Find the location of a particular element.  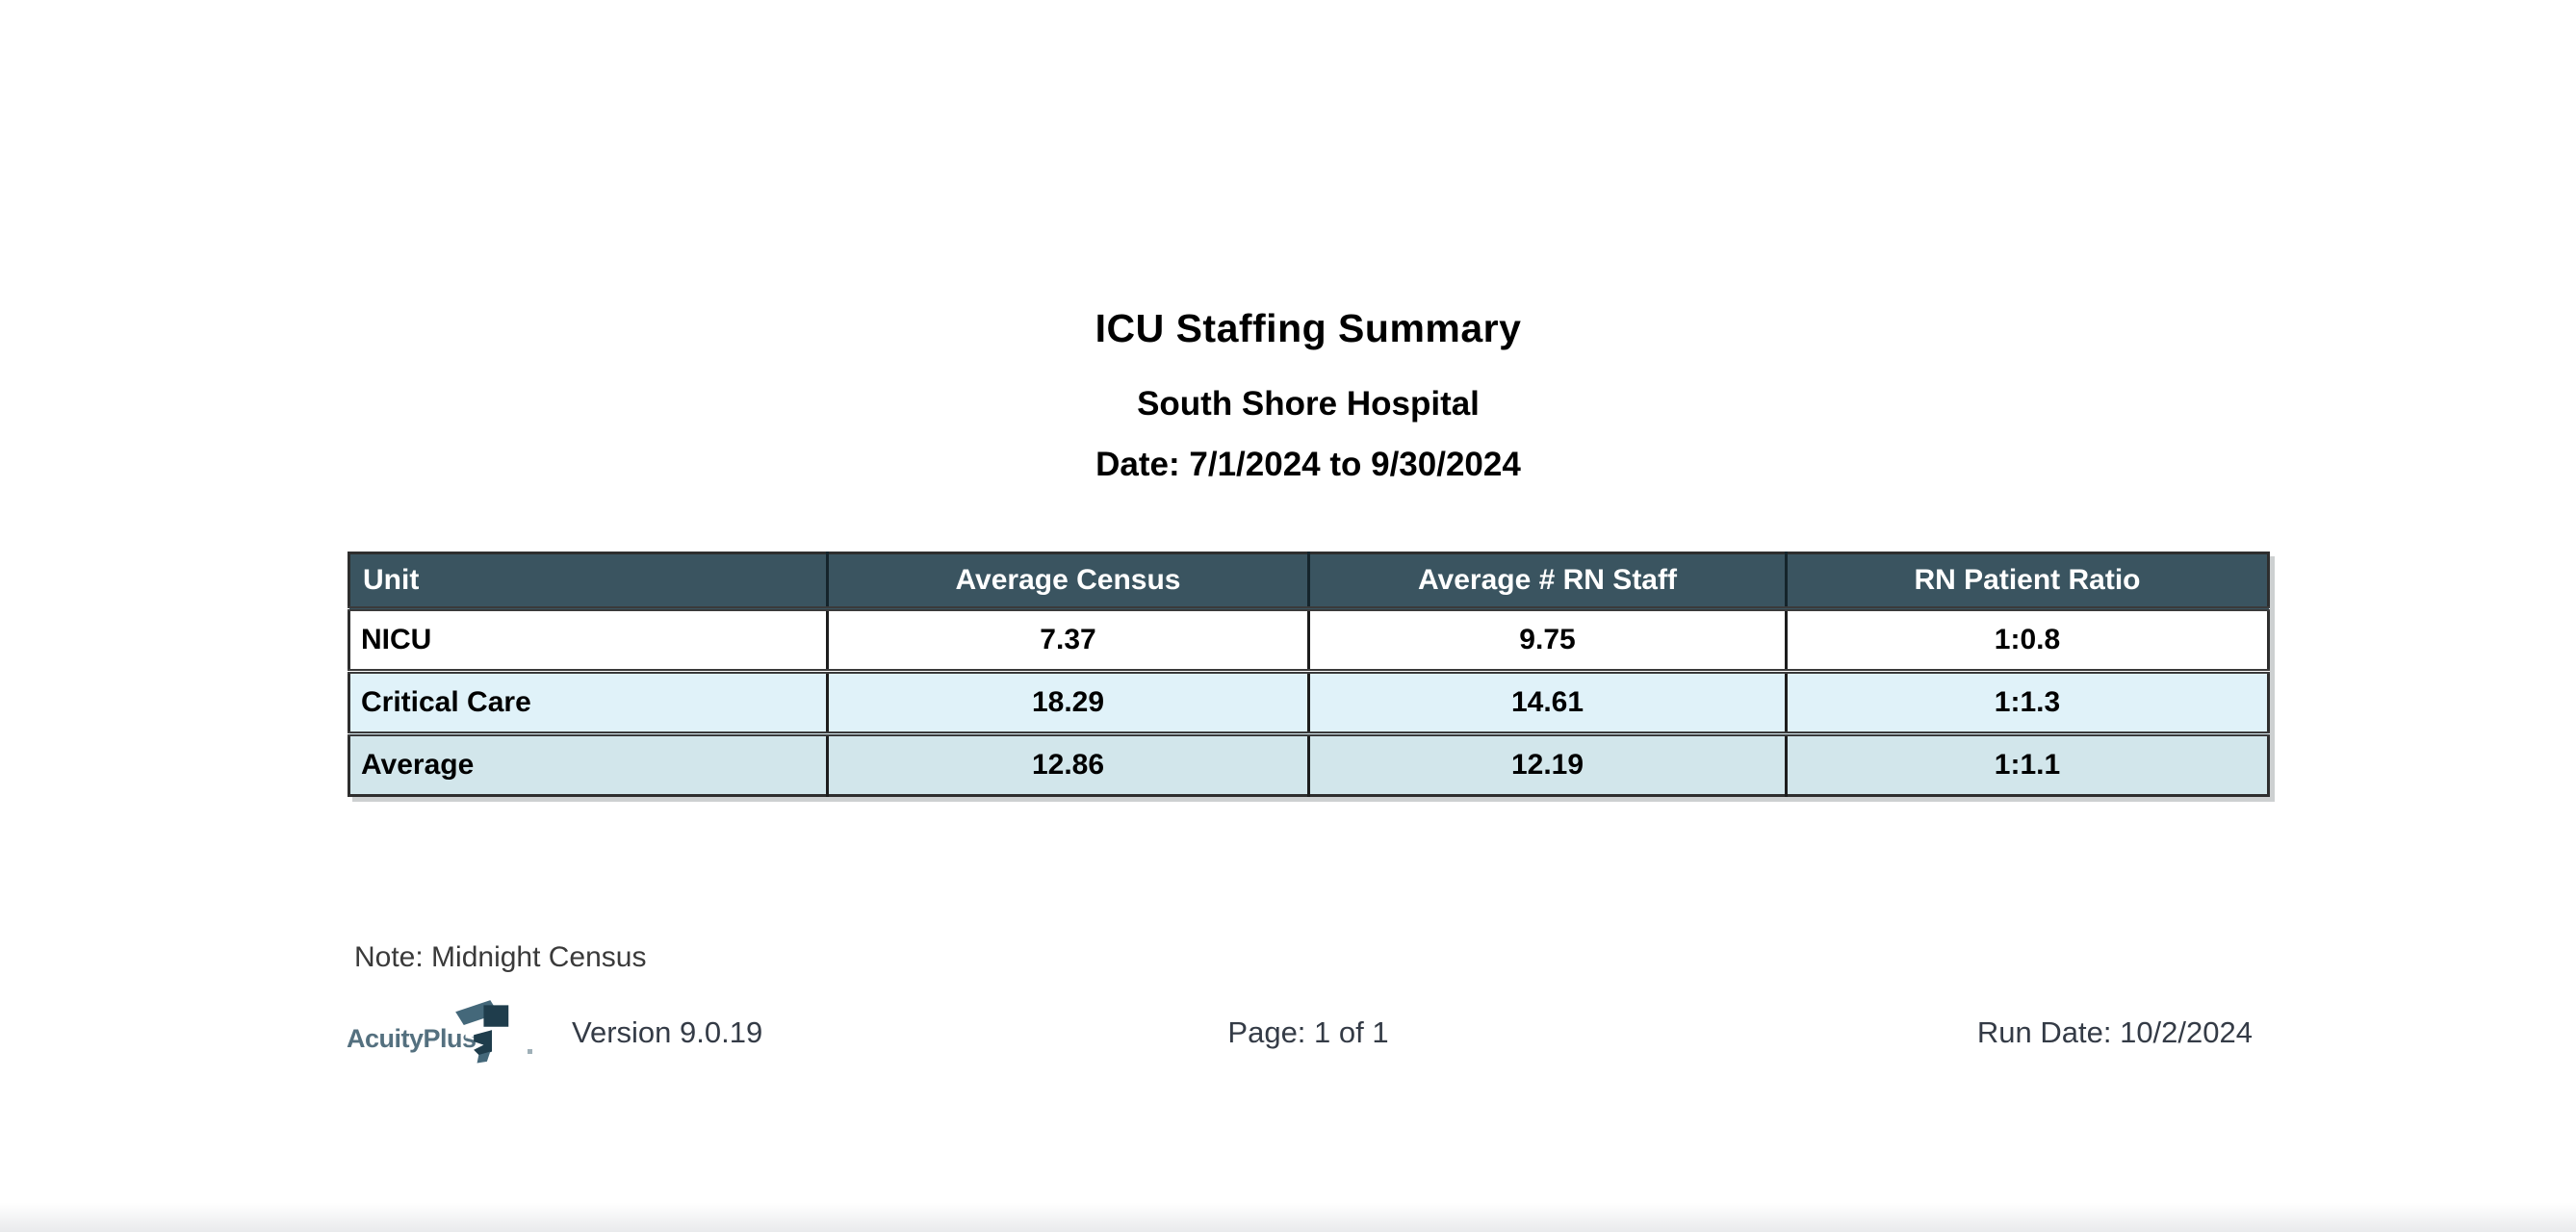

version-label: Version 9.0.19 is located at coordinates (667, 1032).